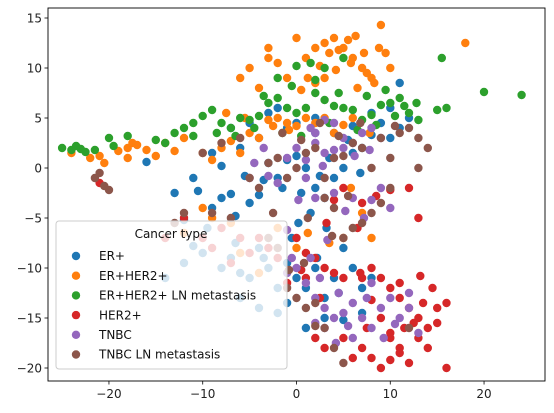 The image size is (554, 413). Describe the element at coordinates (29, 368) in the screenshot. I see `y-tick-label: −20` at that location.